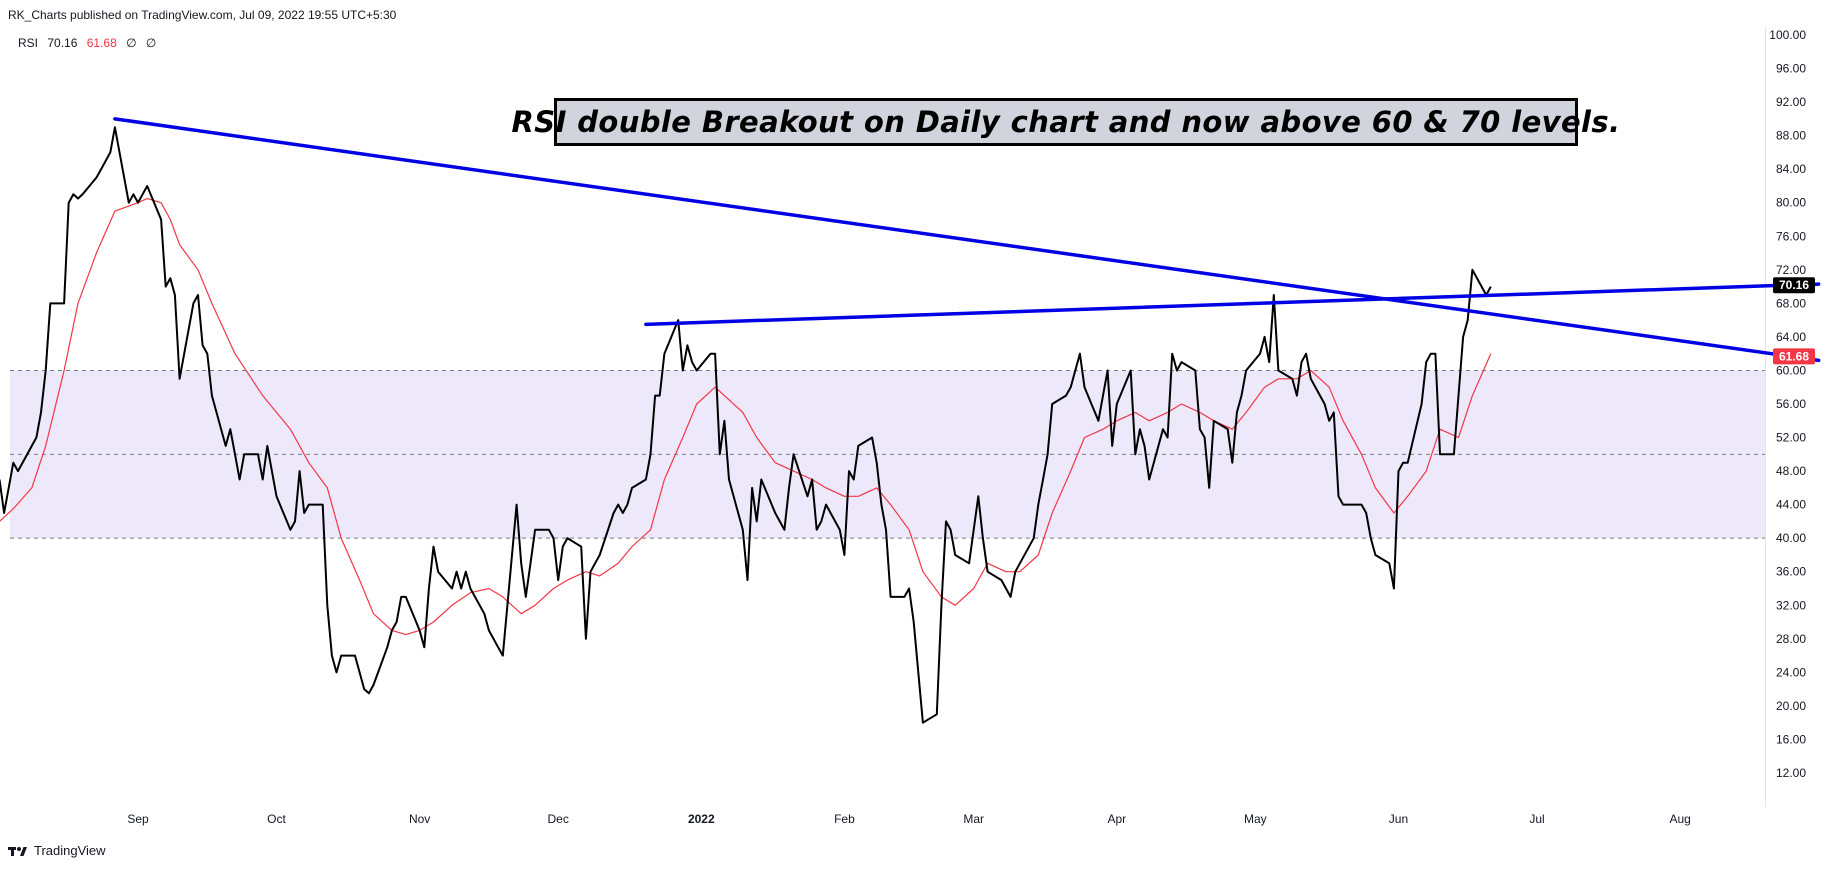 This screenshot has width=1834, height=869. I want to click on y-tick-label: 20.00, so click(1791, 706).